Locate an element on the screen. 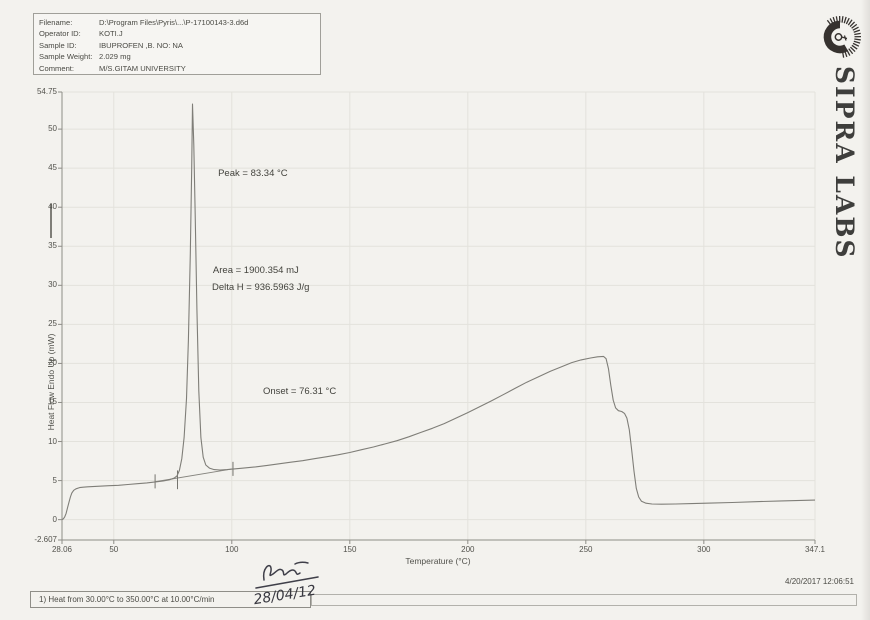 The height and width of the screenshot is (620, 870). report-datetime: 4/20/2017 12:06:51 is located at coordinates (819, 581).